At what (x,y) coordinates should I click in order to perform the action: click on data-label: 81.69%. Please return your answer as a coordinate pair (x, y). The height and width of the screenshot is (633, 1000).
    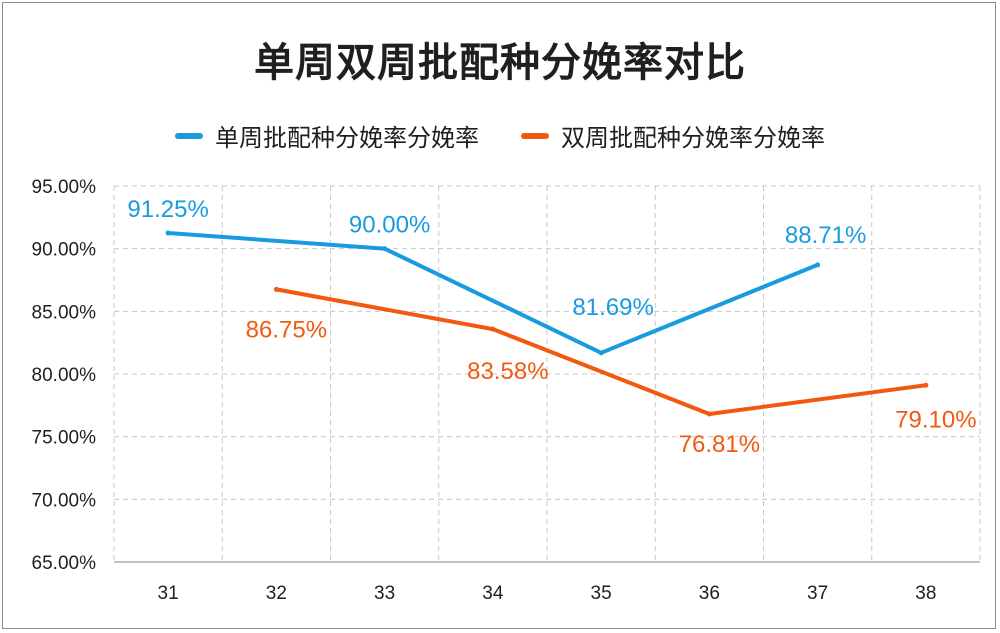
    Looking at the image, I should click on (612, 307).